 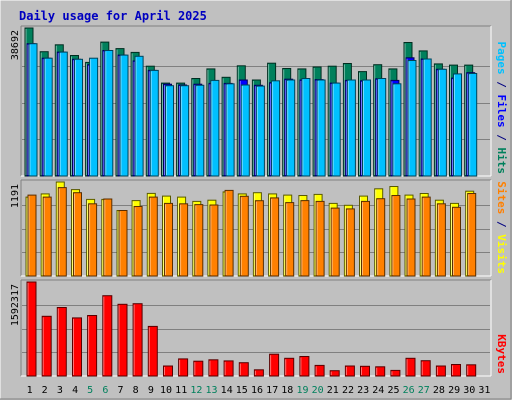 What do you see at coordinates (75, 390) in the screenshot?
I see `x-tick-label-day-4: 4` at bounding box center [75, 390].